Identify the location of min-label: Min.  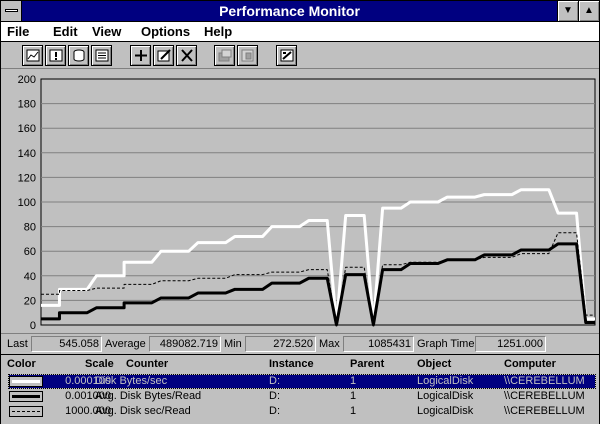
(233, 344).